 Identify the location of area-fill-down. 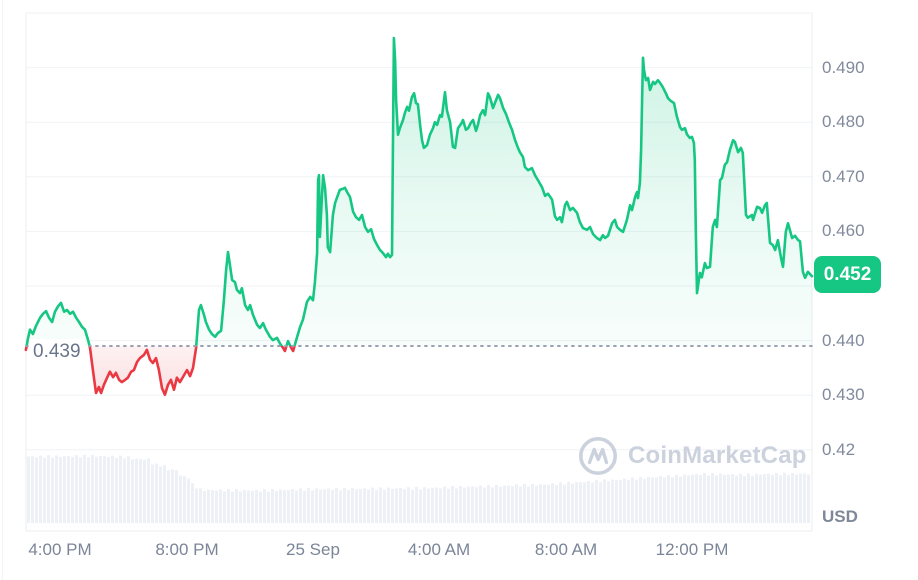
(418, 370).